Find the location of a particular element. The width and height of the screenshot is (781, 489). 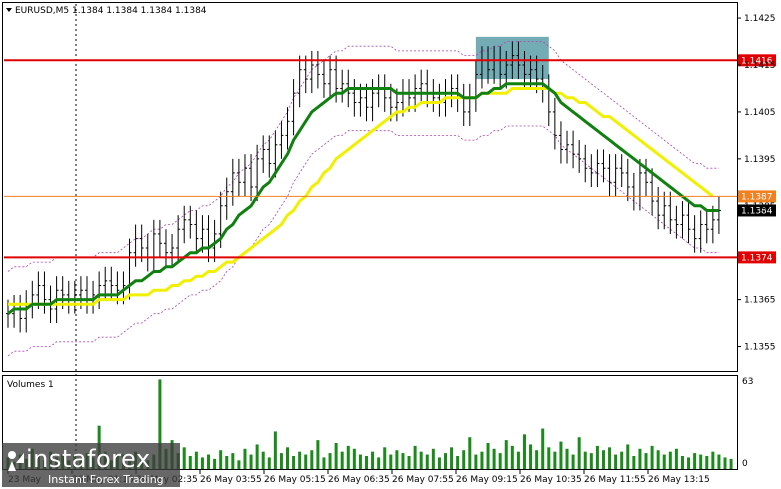

y-tick-label: 1.1385 is located at coordinates (760, 207).